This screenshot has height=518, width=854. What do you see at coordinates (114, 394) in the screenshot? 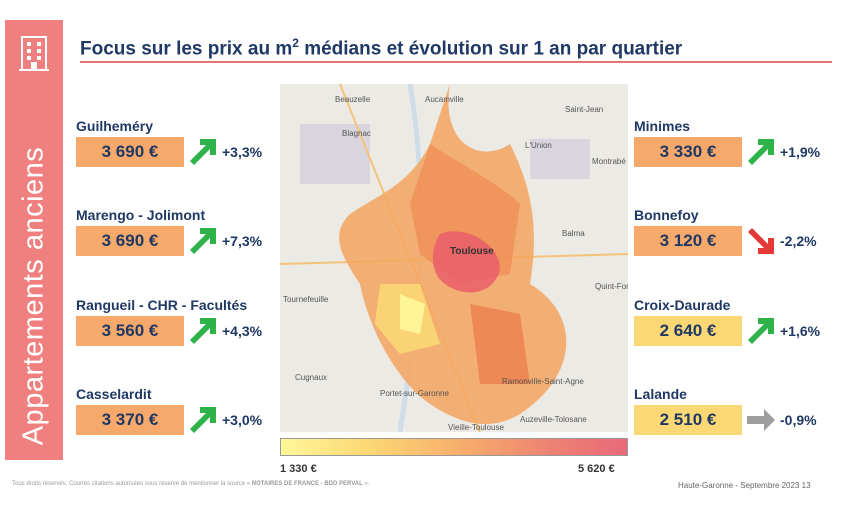
I see `district-name: Casselardit` at bounding box center [114, 394].